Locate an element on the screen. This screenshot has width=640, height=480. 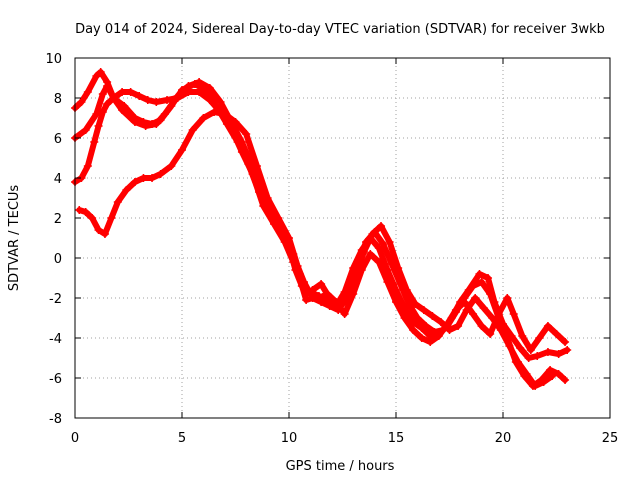
y-tick-label: 8 is located at coordinates (58, 99).